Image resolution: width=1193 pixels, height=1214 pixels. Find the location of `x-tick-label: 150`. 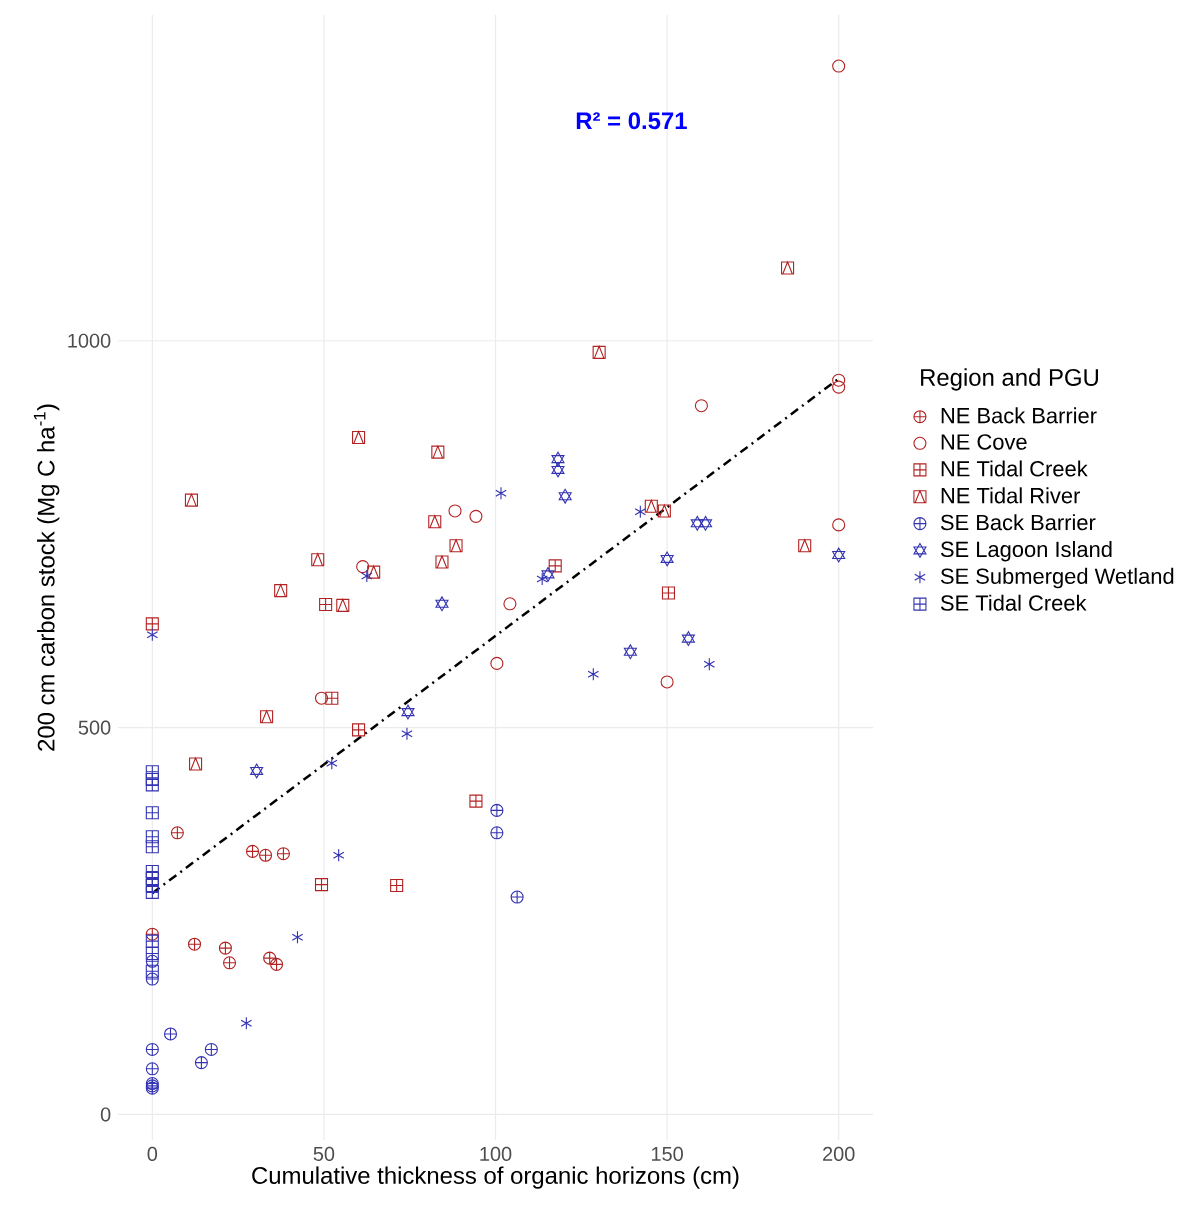

x-tick-label: 150 is located at coordinates (667, 1153).